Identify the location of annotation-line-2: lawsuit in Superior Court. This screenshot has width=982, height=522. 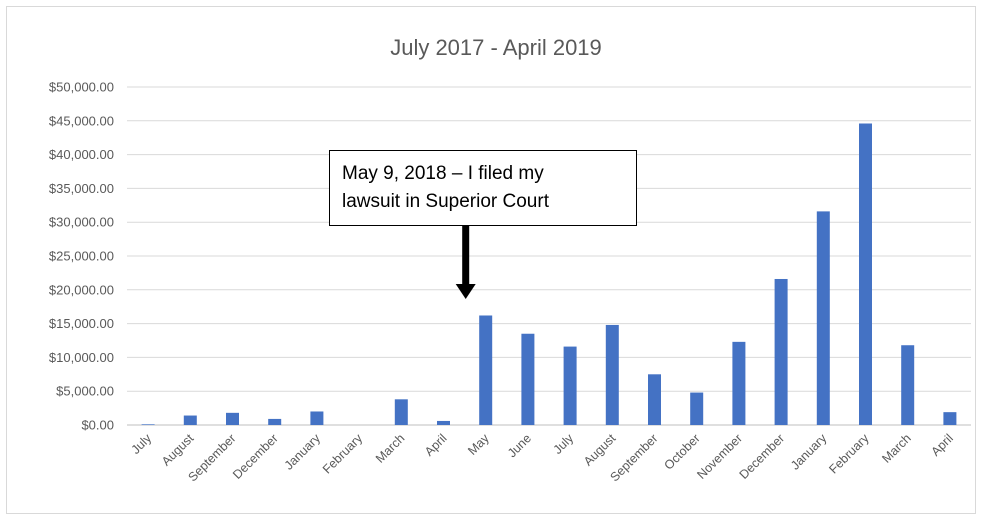
(445, 201).